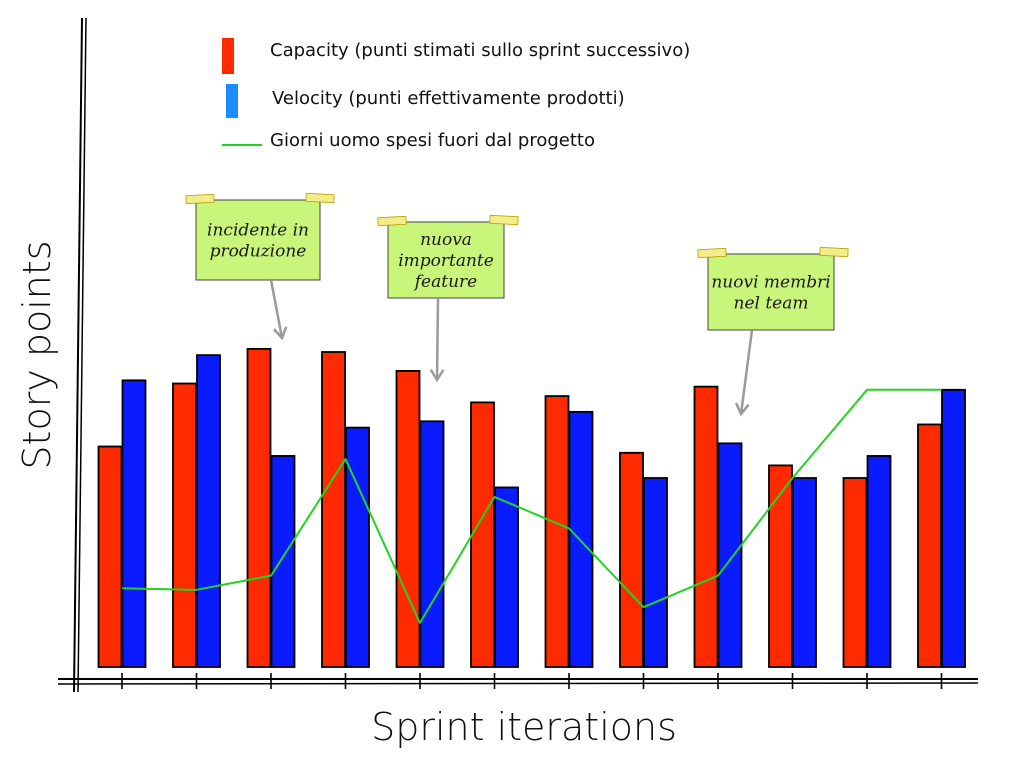 The height and width of the screenshot is (764, 1012). What do you see at coordinates (432, 140) in the screenshot?
I see `legend-giorni-label: Giorni uomo spesi fuori dal progetto` at bounding box center [432, 140].